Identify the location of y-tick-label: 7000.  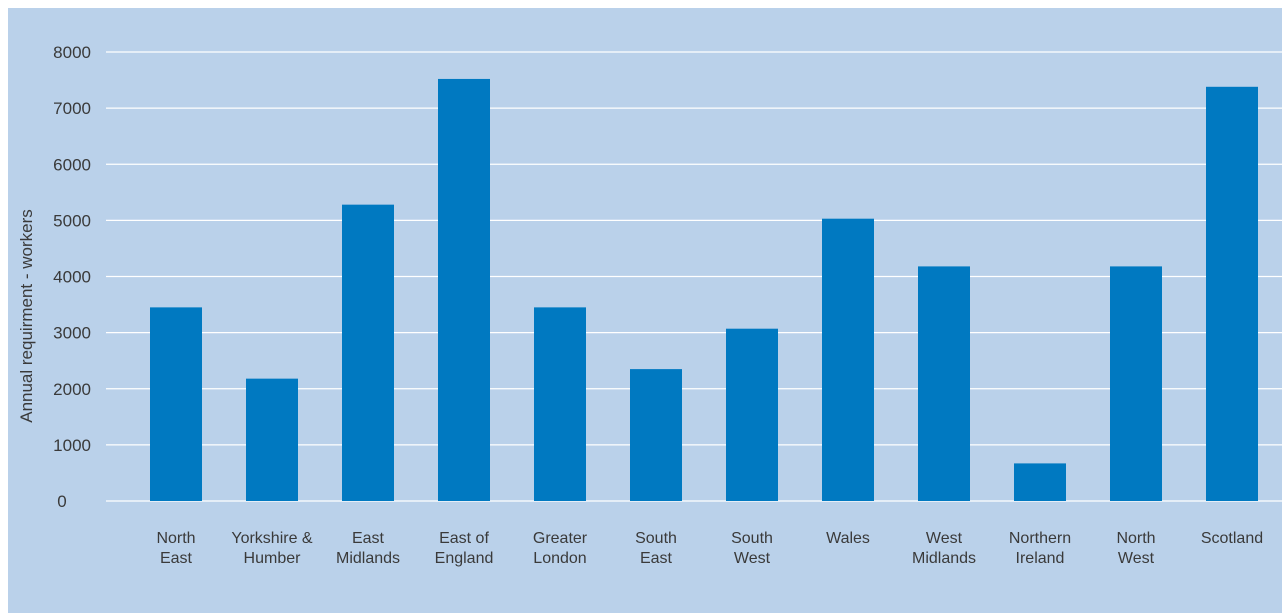
(72, 108).